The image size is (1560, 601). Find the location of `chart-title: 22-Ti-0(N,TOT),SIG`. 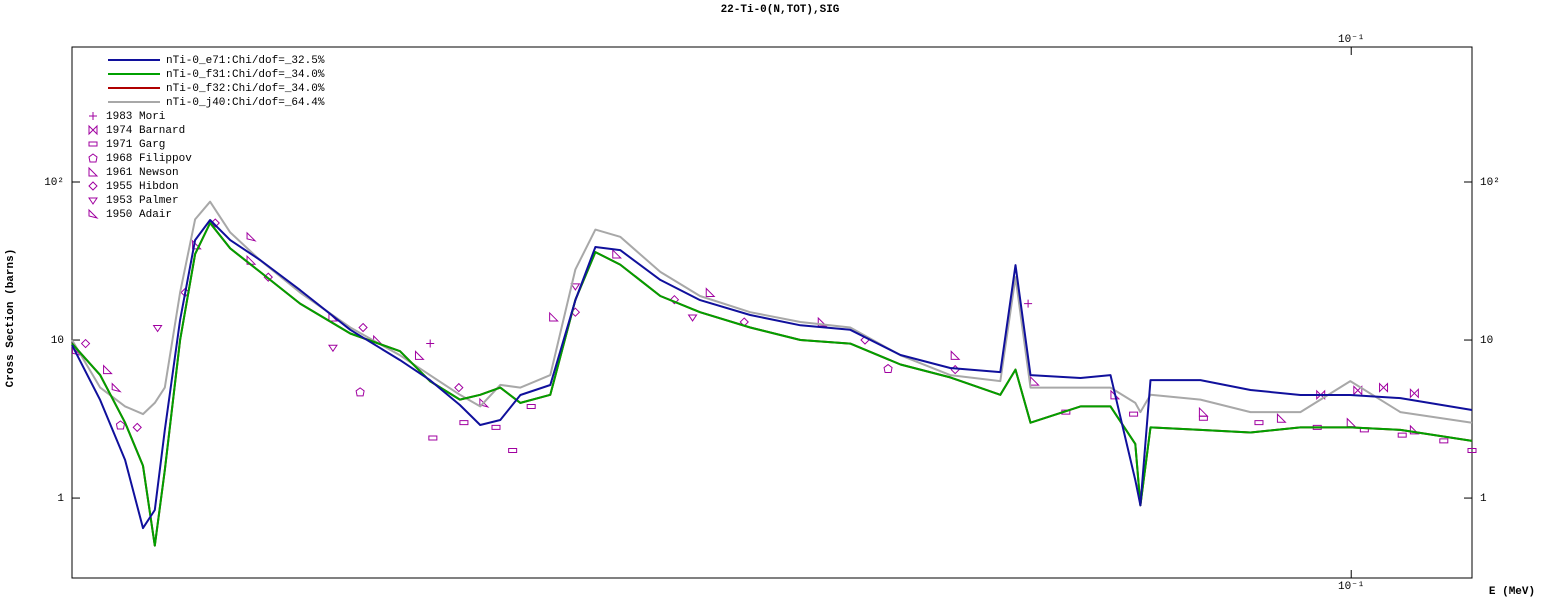

chart-title: 22-Ti-0(N,TOT),SIG is located at coordinates (780, 10).